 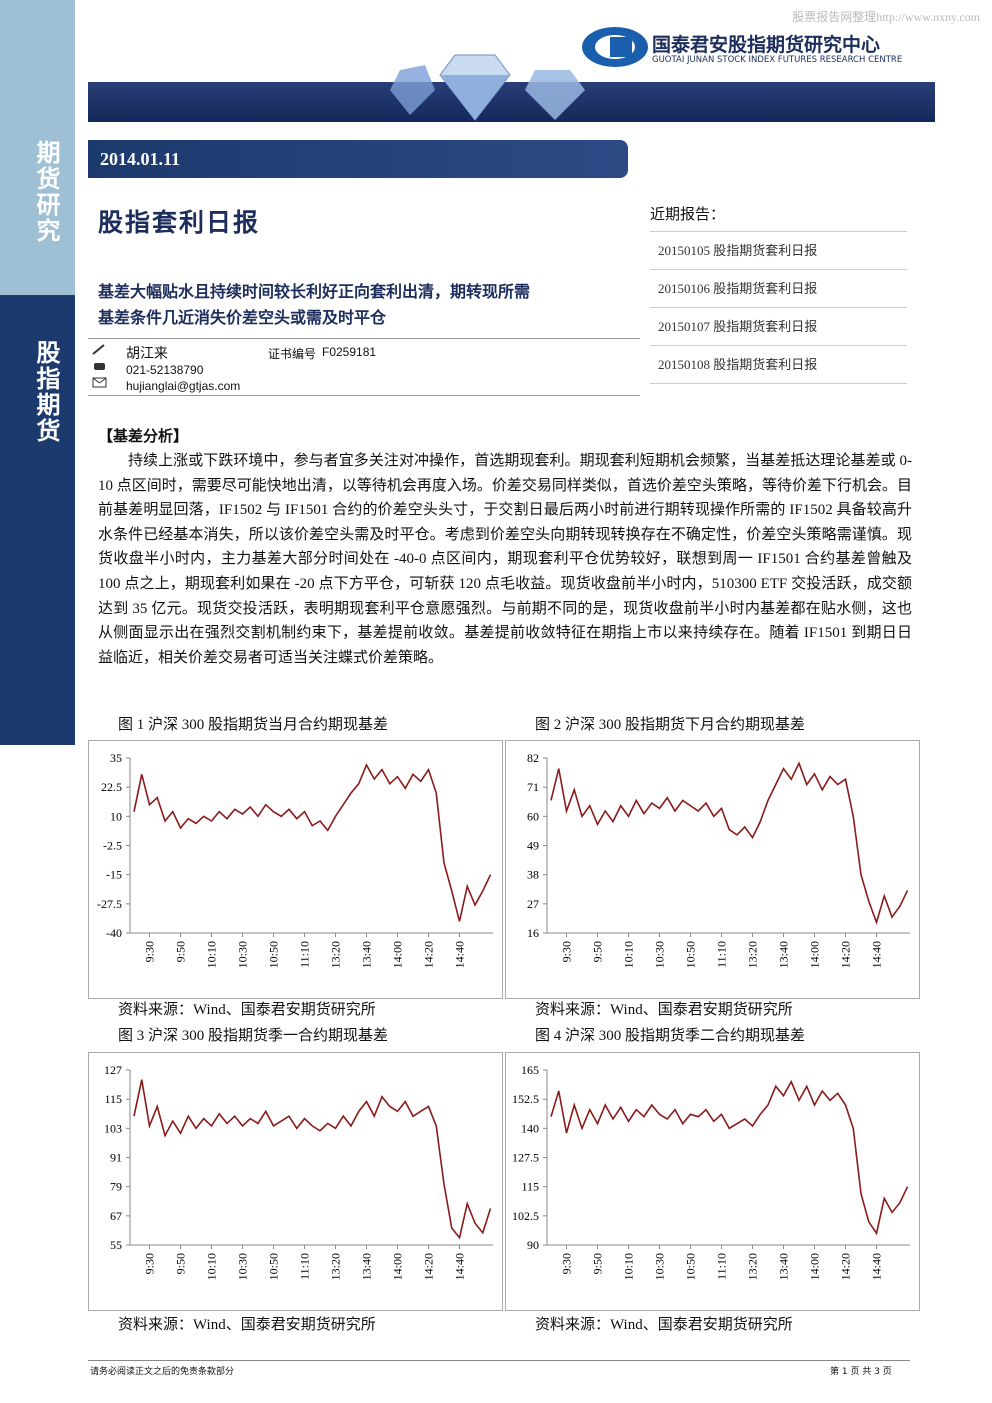 What do you see at coordinates (114, 875) in the screenshot?
I see `y-tick-label: -15` at bounding box center [114, 875].